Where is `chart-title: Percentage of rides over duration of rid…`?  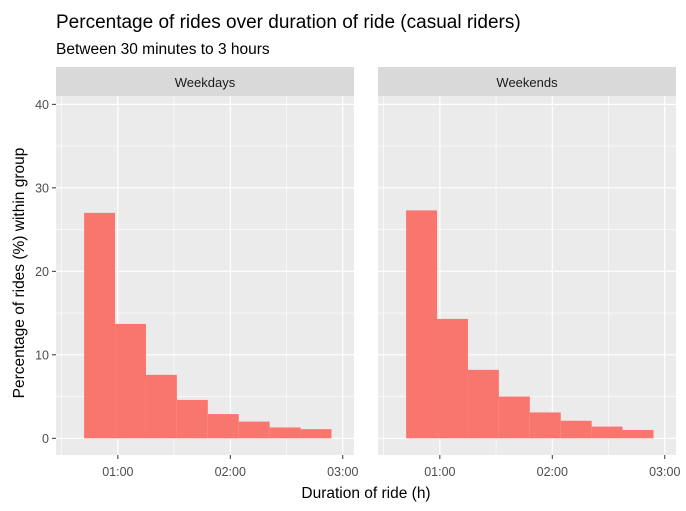
chart-title: Percentage of rides over duration of rid… is located at coordinates (288, 22).